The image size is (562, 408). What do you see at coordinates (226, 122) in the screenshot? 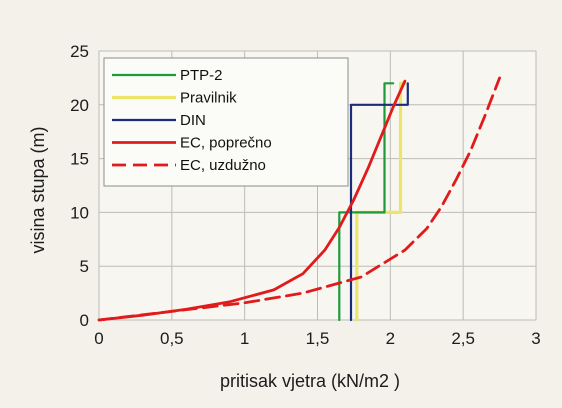
I see `legend: PTP-2 Pravilnik DIN EC, poprečno EC, uzdužno` at bounding box center [226, 122].